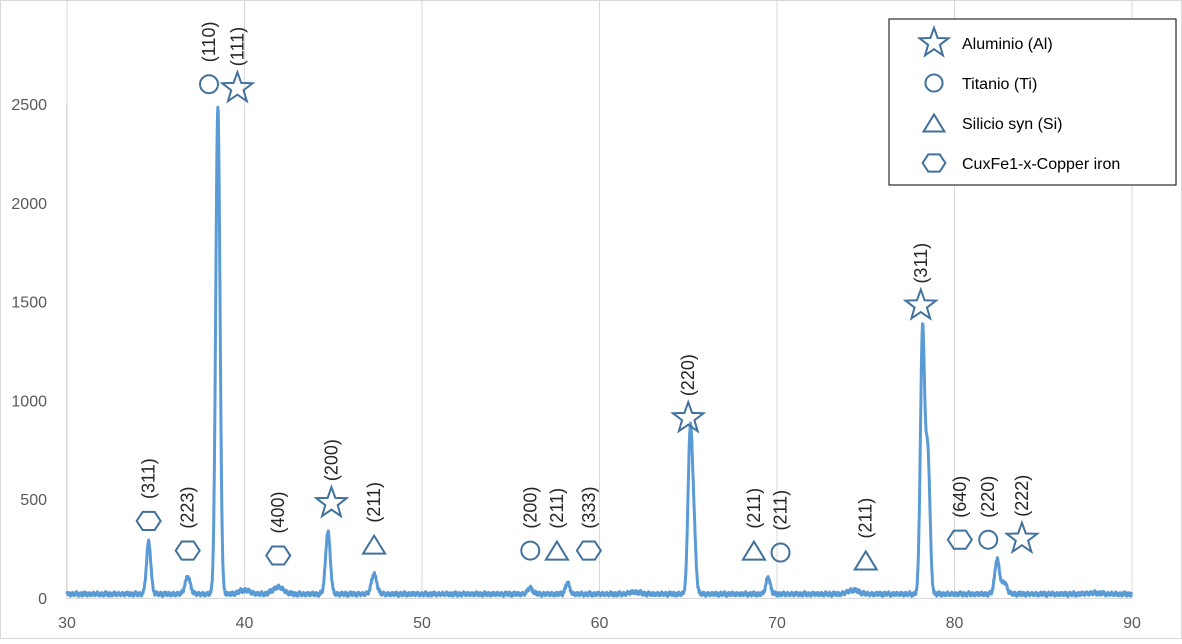 Image resolution: width=1182 pixels, height=644 pixels. I want to click on y-tick-label: 1000, so click(29, 401).